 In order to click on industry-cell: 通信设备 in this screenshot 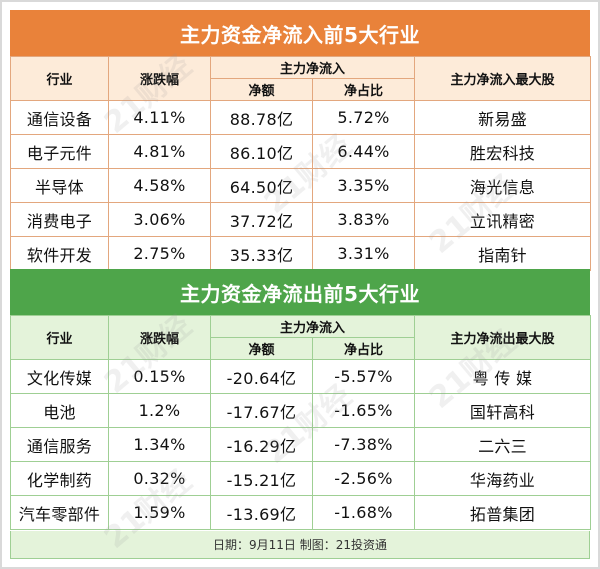, I will do `click(59, 117)`.